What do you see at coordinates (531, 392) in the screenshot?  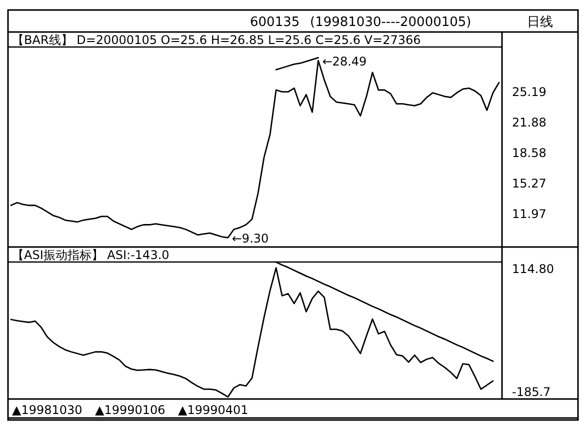 I see `y-tick-label: -185.7` at bounding box center [531, 392].